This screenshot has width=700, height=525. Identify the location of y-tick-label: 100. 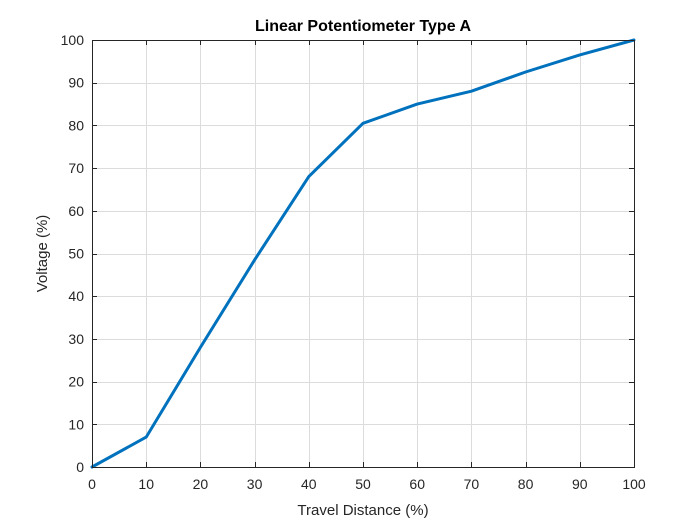
(73, 40).